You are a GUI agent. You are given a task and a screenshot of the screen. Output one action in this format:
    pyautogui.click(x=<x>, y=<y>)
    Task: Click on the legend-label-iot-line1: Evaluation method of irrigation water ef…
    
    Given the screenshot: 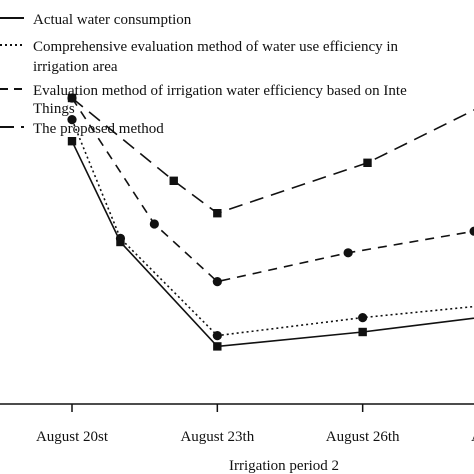 What is the action you would take?
    pyautogui.click(x=220, y=91)
    